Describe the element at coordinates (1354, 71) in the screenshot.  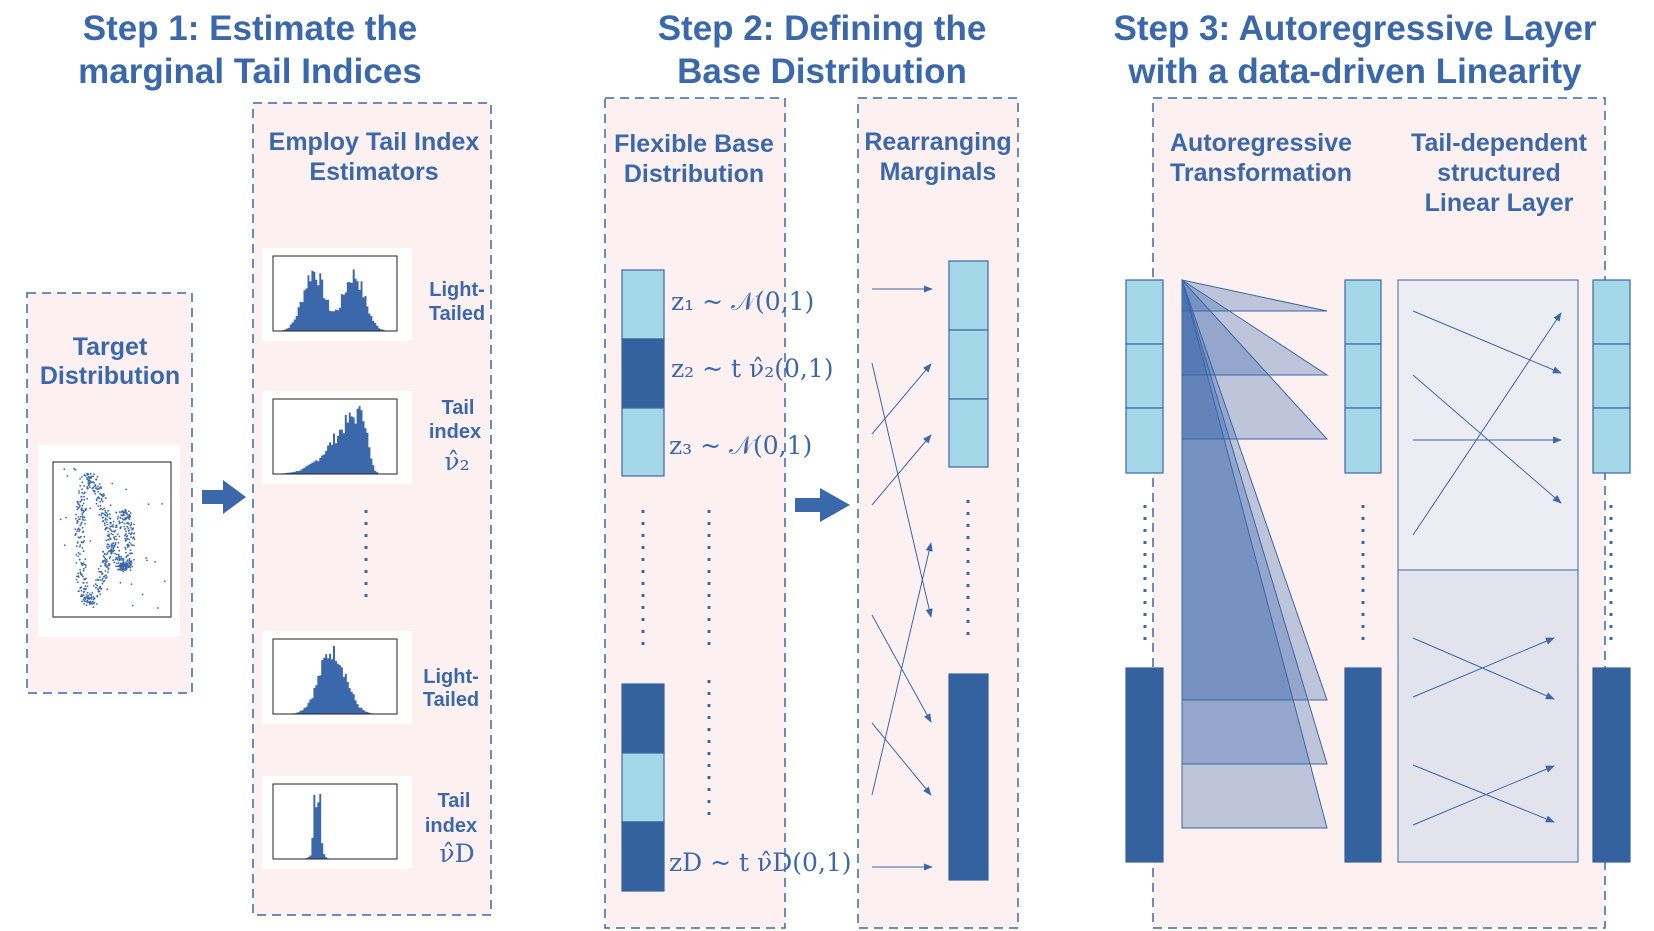
I see `step3-title-line2: with a data-driven Linearity` at that location.